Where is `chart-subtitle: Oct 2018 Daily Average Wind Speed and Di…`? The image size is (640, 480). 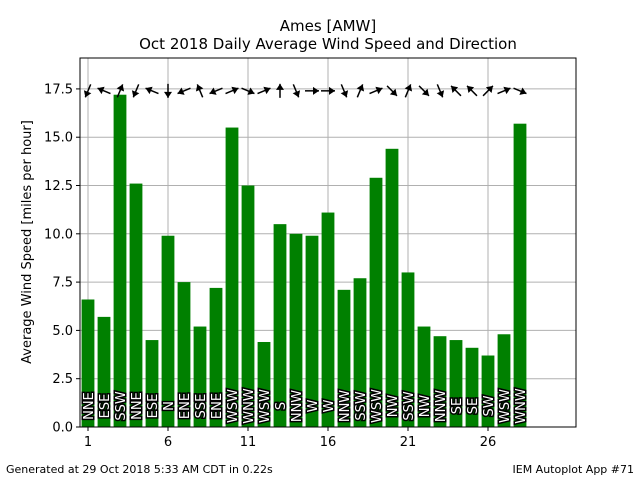 chart-subtitle: Oct 2018 Daily Average Wind Speed and Di… is located at coordinates (328, 44).